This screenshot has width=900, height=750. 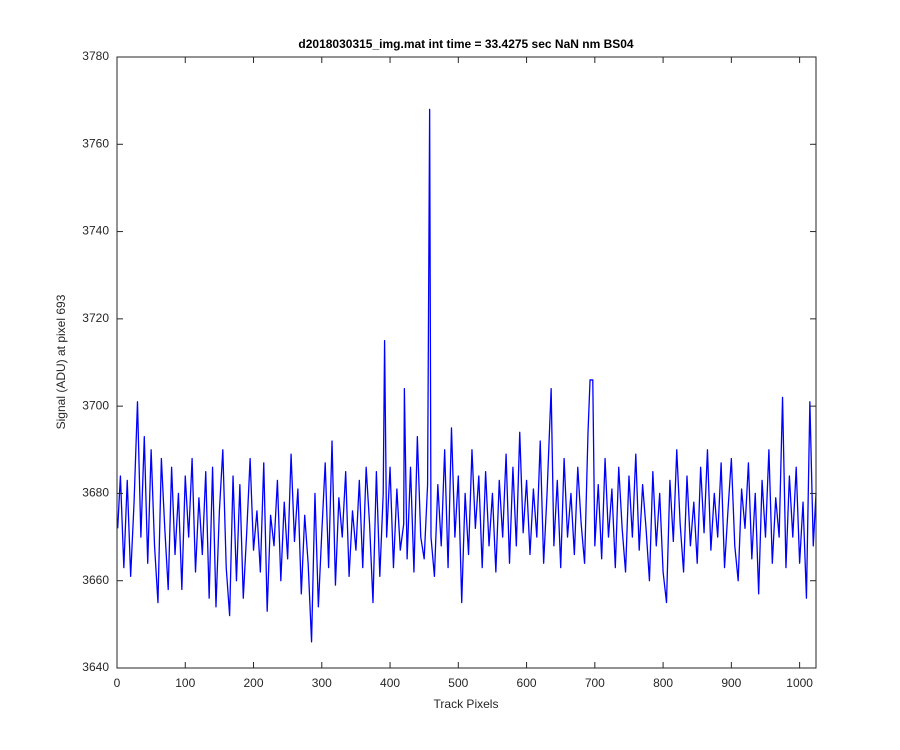 I want to click on y-tick-label: 3640, so click(x=95, y=667).